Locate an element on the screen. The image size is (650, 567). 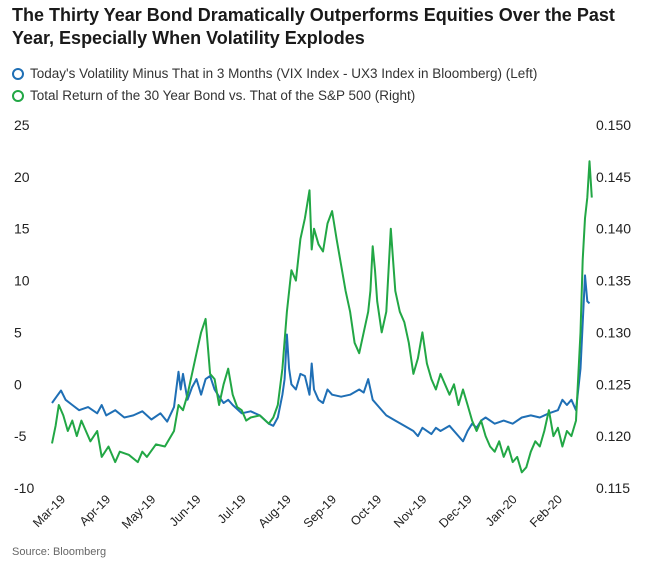
y-left-tick-label: -5 is located at coordinates (20, 436).